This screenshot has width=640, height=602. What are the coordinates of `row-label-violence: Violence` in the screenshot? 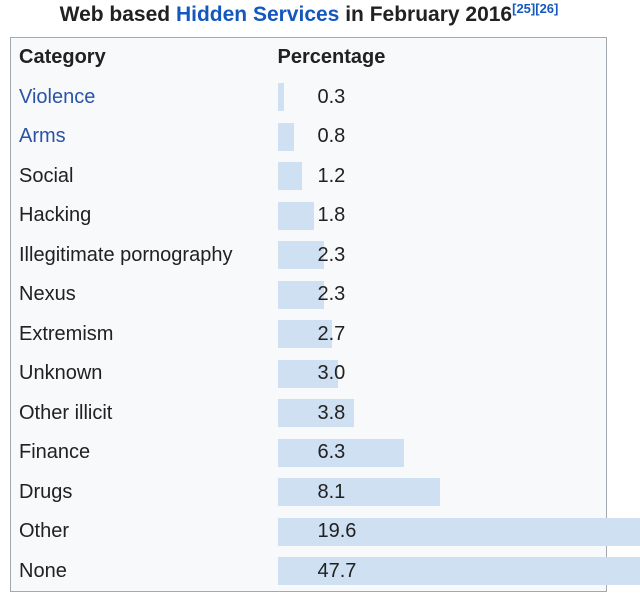 It's located at (57, 96).